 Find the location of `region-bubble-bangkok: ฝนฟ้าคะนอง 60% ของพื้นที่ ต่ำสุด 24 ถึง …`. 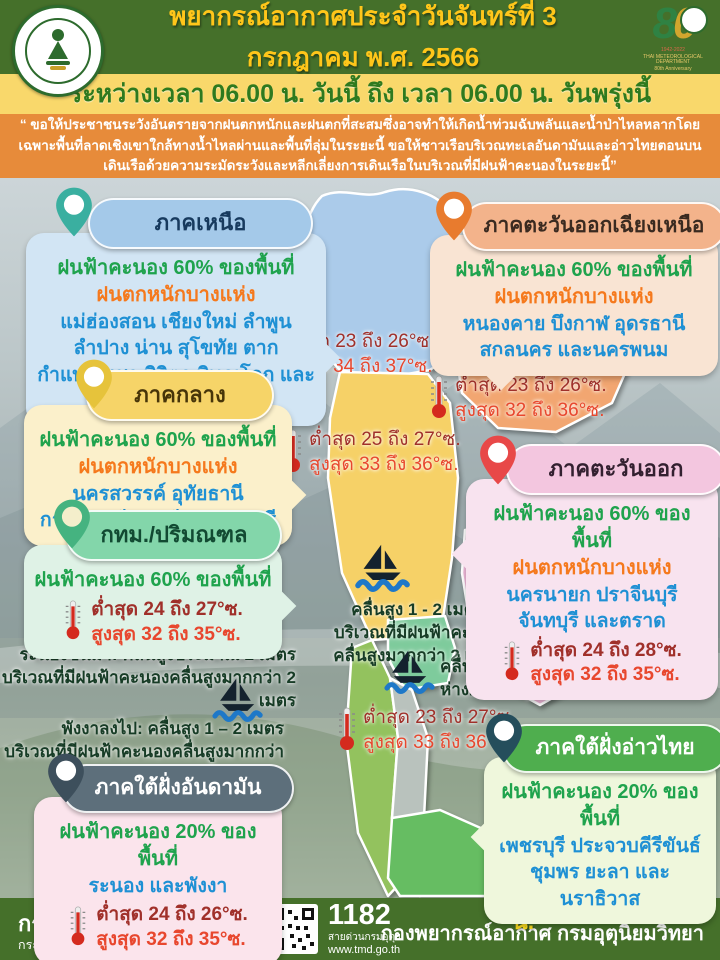

region-bubble-bangkok: ฝนฟ้าคะนอง 60% ของพื้นที่ ต่ำสุด 24 ถึง … is located at coordinates (160, 602).